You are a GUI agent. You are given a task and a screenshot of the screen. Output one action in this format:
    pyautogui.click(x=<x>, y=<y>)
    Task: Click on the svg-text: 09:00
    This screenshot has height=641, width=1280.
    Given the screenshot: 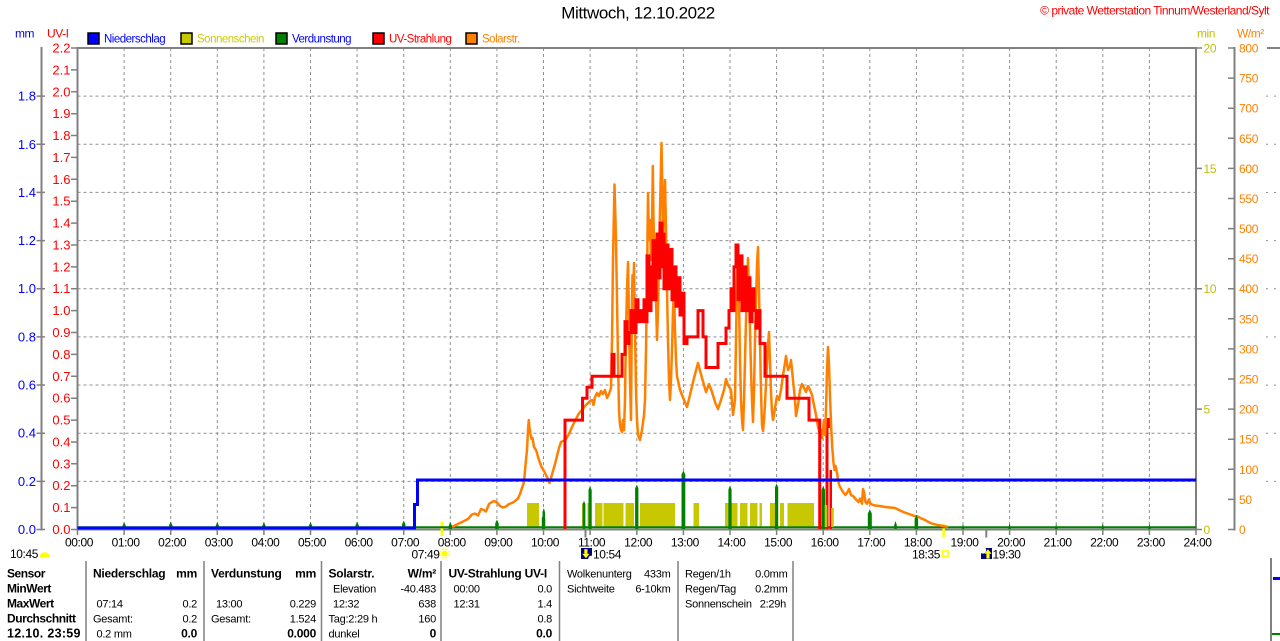 What is the action you would take?
    pyautogui.click(x=498, y=543)
    